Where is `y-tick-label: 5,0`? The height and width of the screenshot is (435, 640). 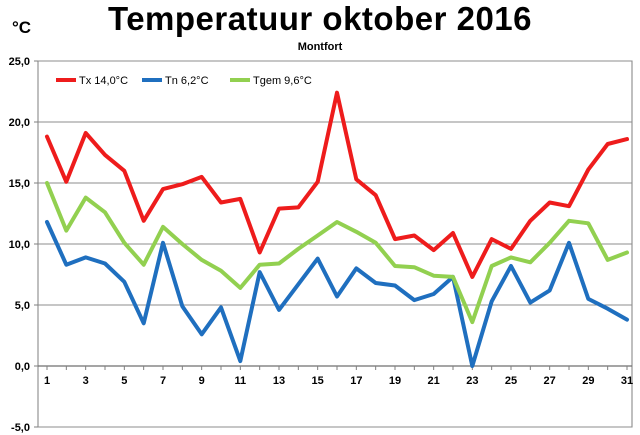 y-tick-label: 5,0 is located at coordinates (22, 306).